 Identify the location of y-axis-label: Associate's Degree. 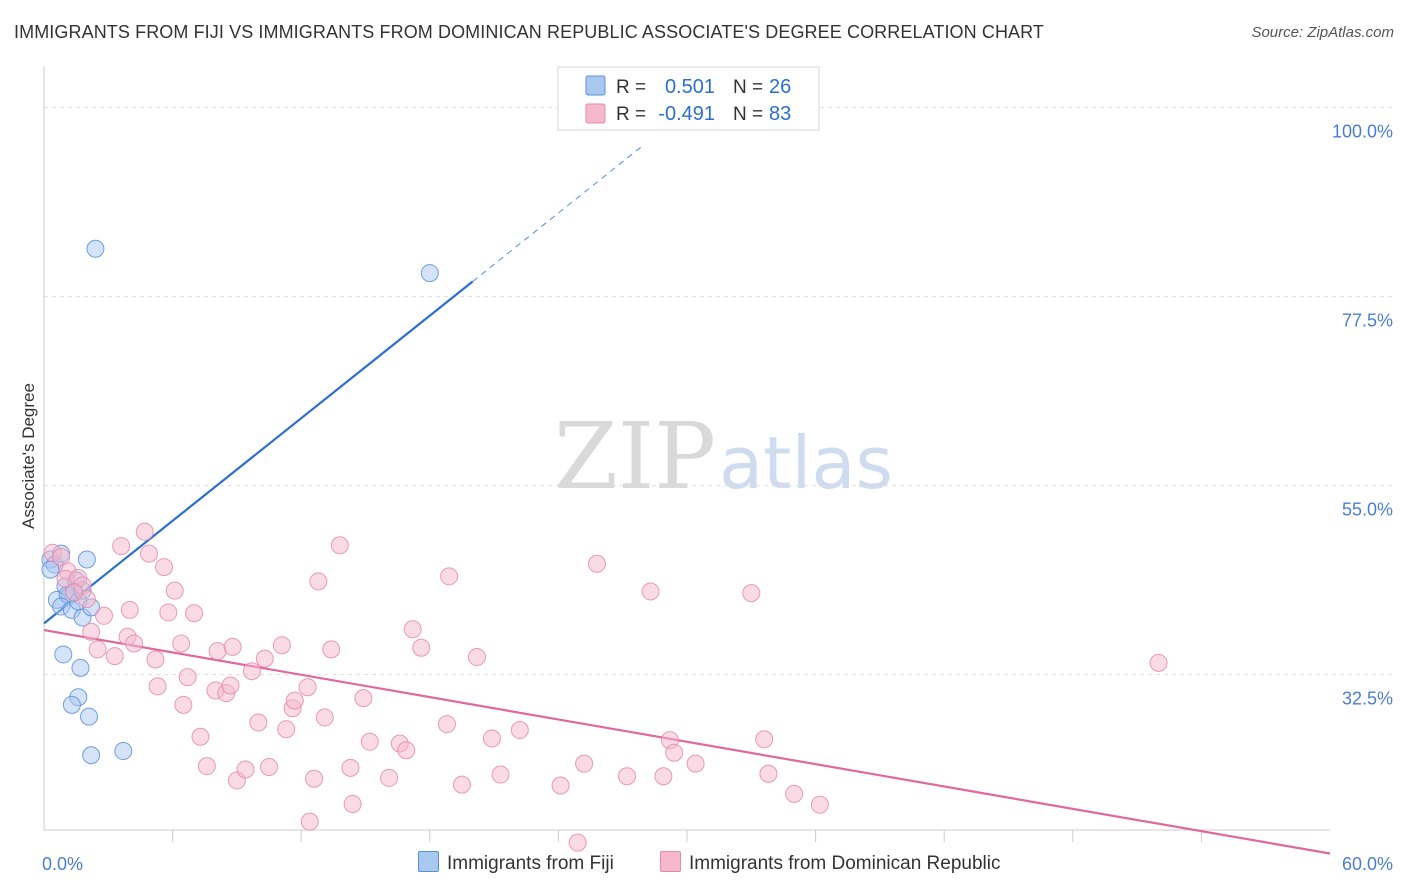
(28, 456).